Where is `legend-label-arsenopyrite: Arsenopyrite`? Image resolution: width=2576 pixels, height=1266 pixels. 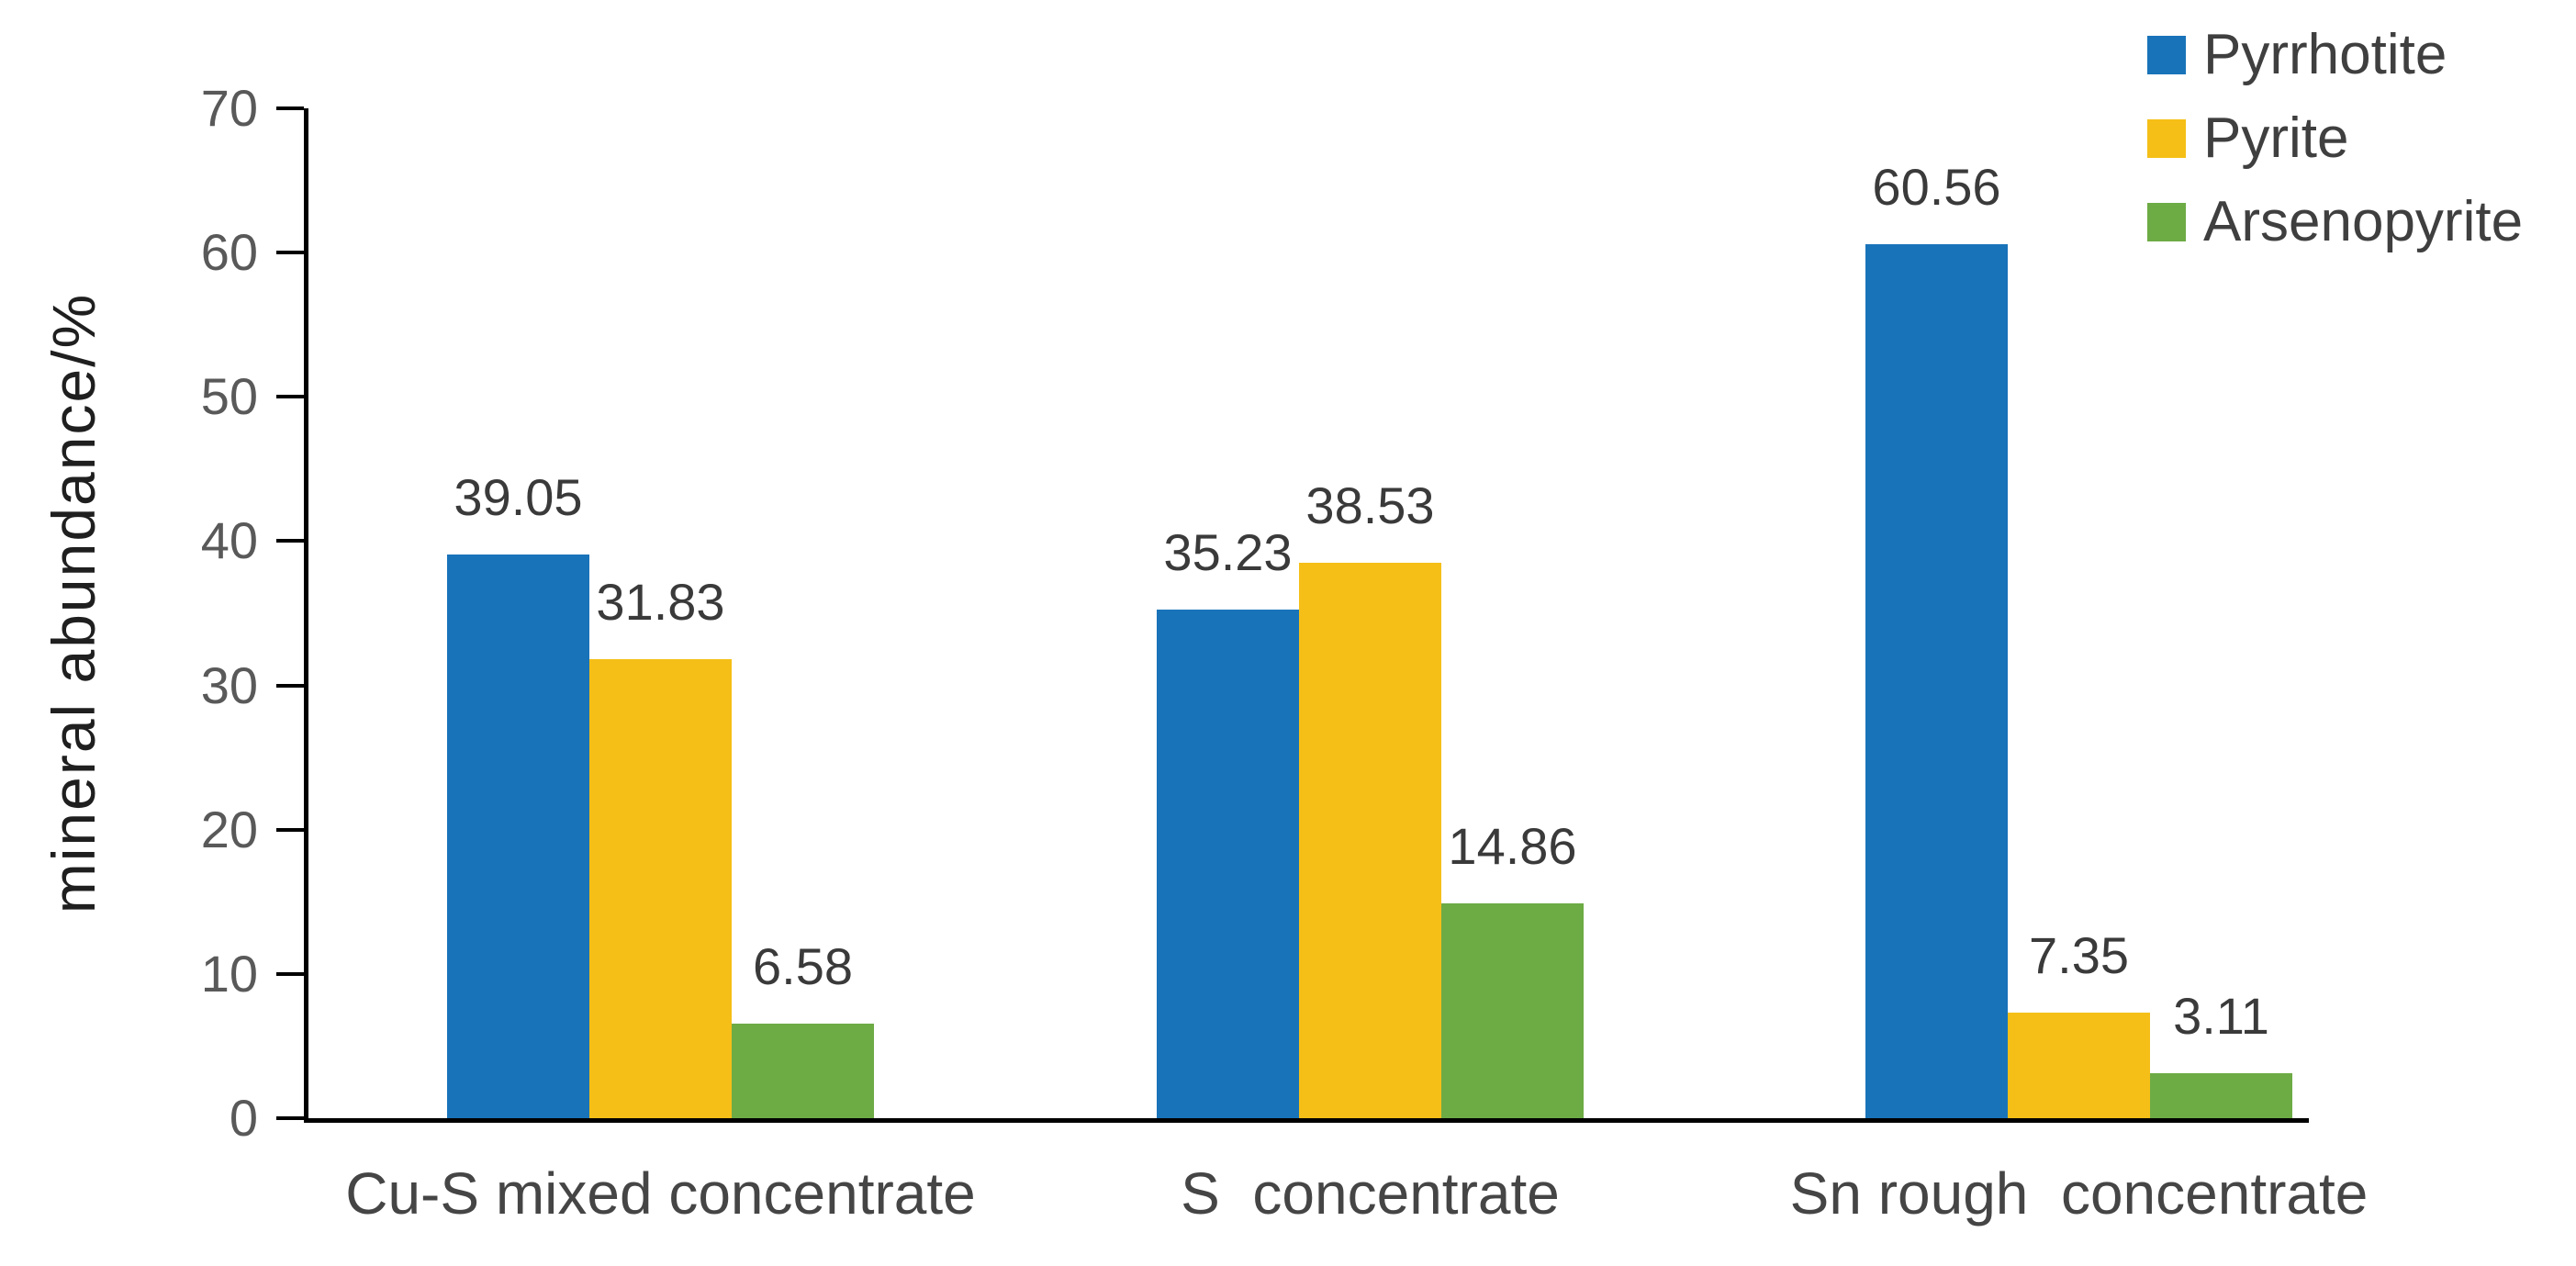
legend-label-arsenopyrite: Arsenopyrite is located at coordinates (2363, 221).